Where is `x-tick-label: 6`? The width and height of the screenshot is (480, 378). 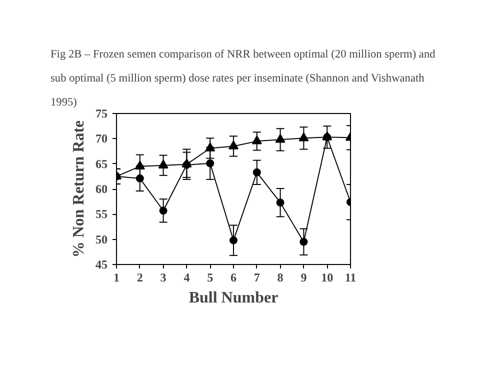
x-tick-label: 6 is located at coordinates (233, 277).